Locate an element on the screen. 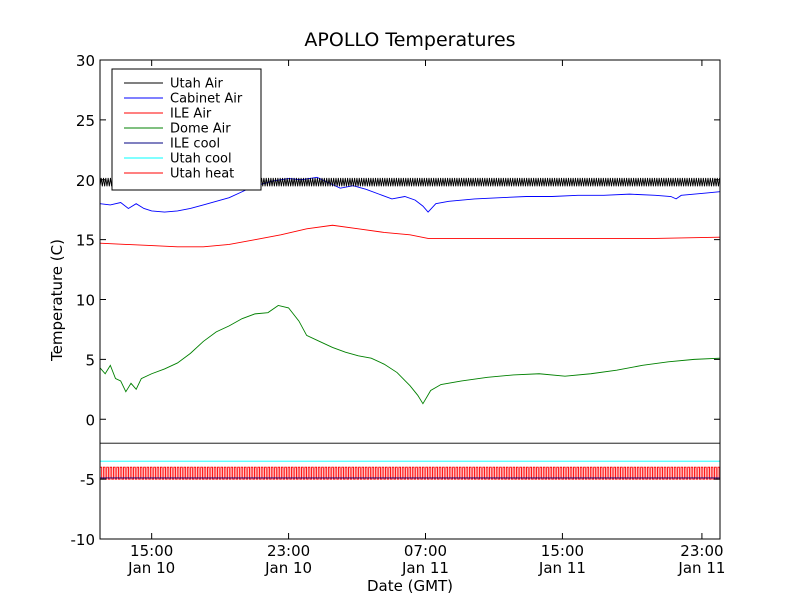 The width and height of the screenshot is (800, 600). y-tick-label: 0 is located at coordinates (90, 420).